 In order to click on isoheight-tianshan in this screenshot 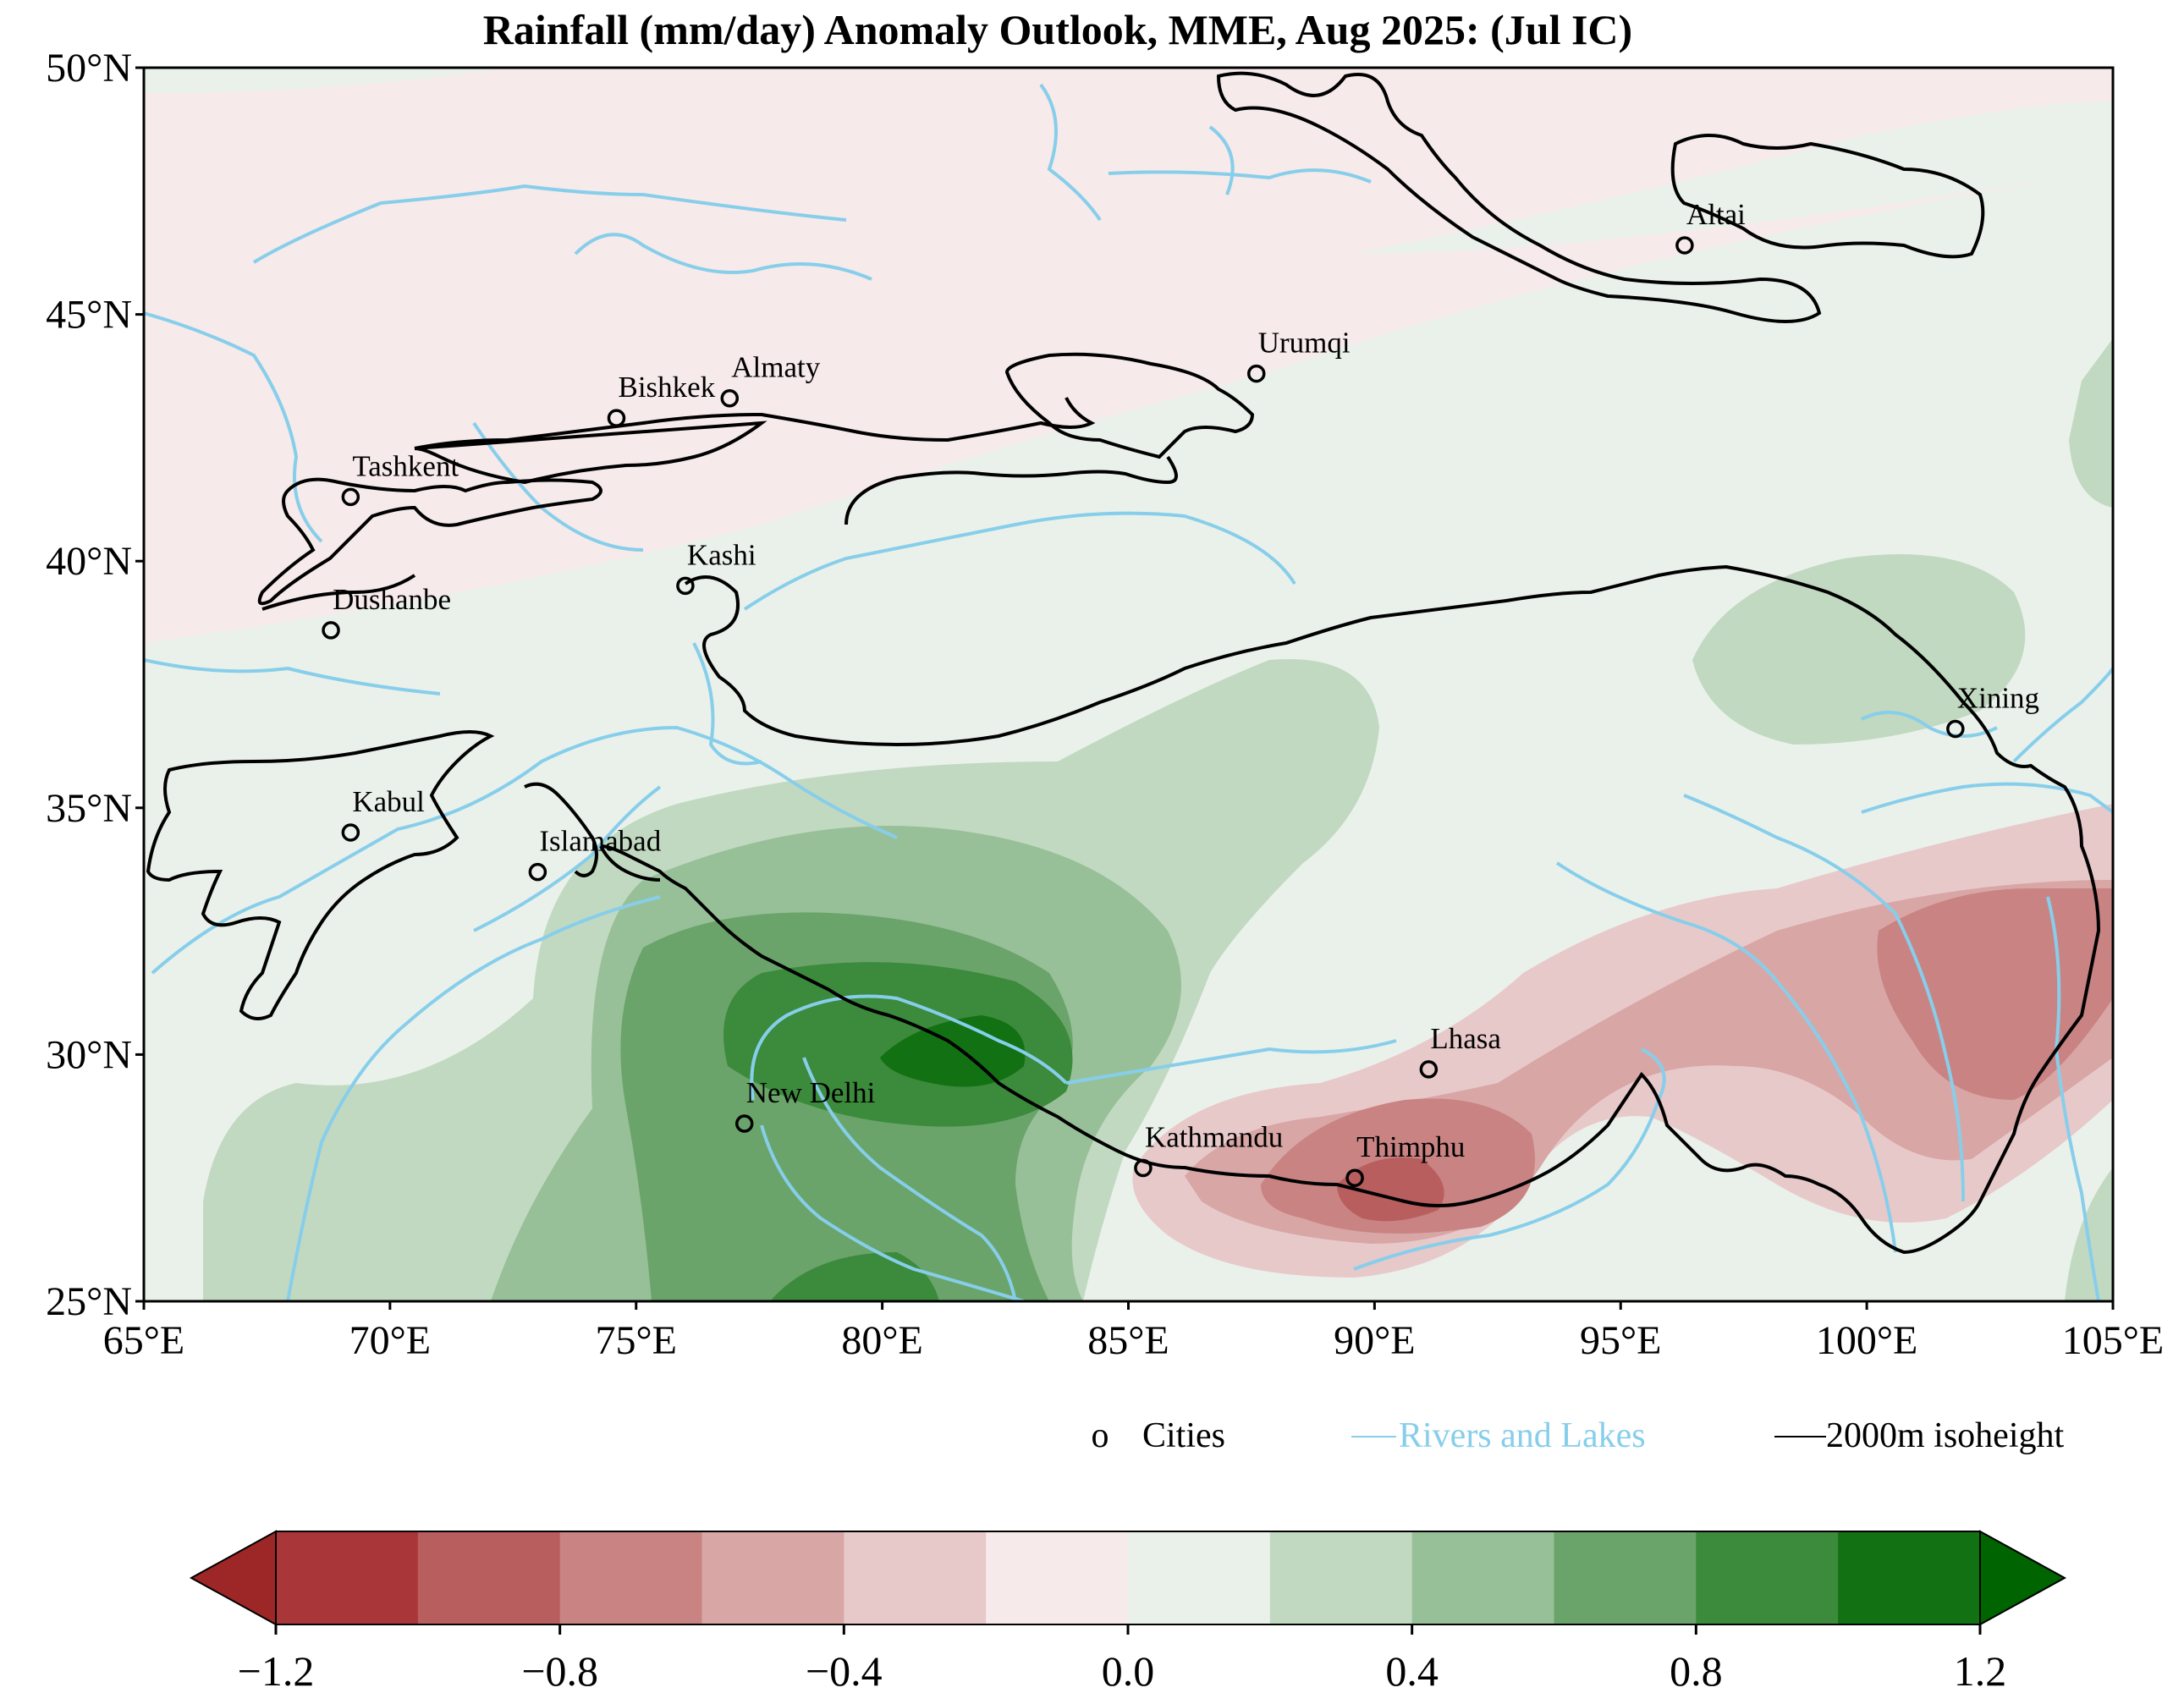, I will do `click(755, 441)`.